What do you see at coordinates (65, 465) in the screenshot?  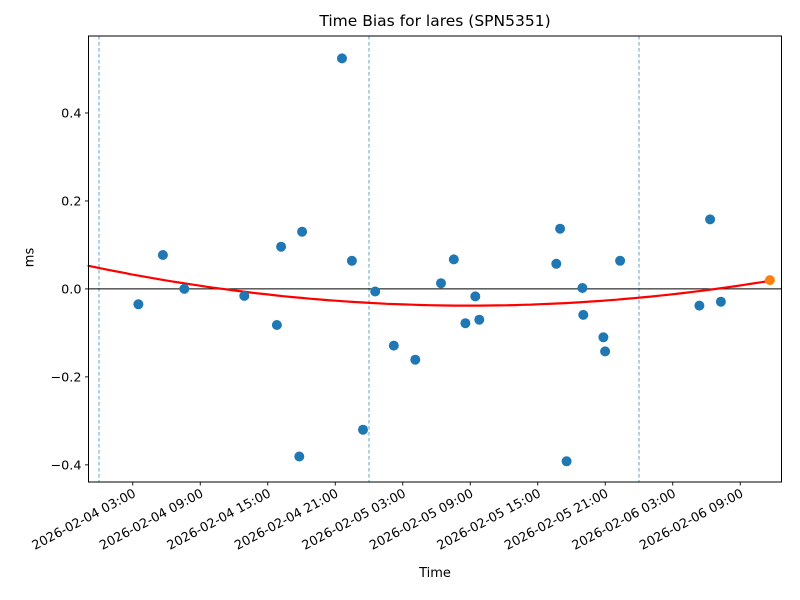 I see `y-tick-label: −0.4` at bounding box center [65, 465].